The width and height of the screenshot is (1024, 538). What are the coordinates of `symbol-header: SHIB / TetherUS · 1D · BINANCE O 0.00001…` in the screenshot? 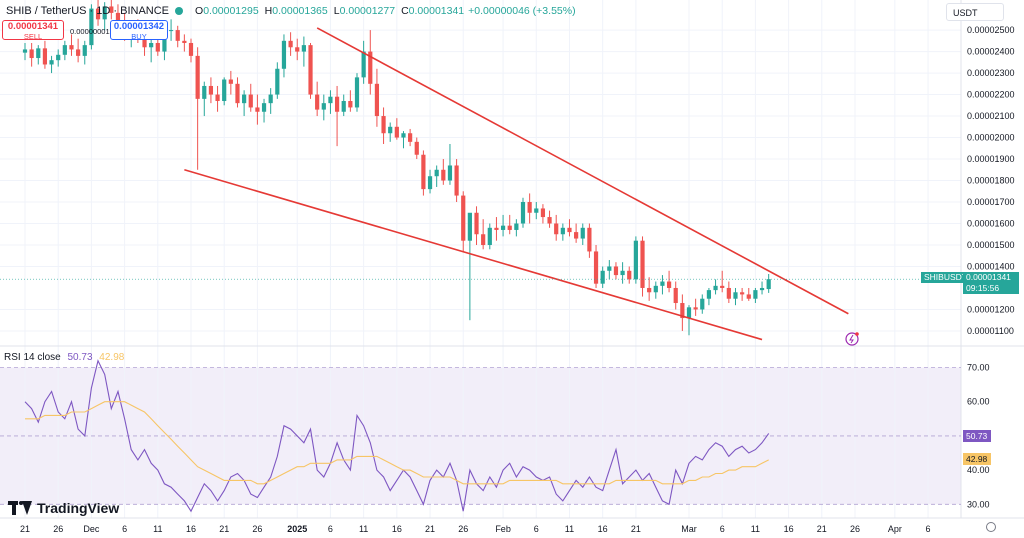 It's located at (288, 11).